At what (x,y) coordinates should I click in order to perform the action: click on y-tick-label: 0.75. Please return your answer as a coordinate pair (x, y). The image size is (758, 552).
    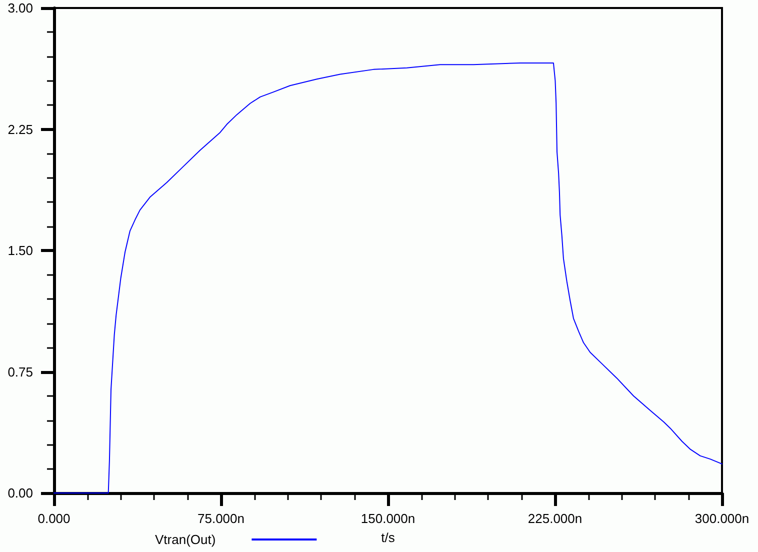
    Looking at the image, I should click on (20, 372).